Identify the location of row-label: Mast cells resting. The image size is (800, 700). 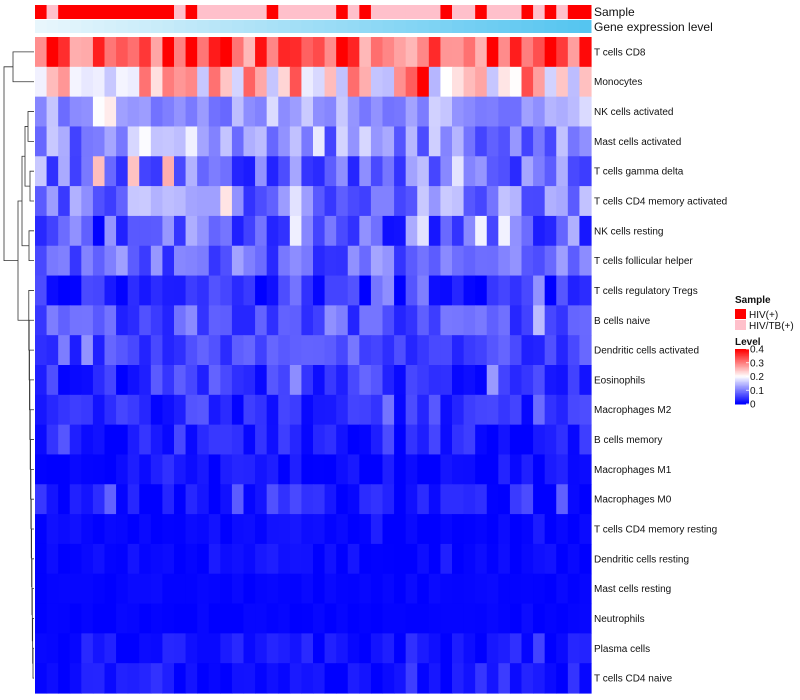
(632, 589).